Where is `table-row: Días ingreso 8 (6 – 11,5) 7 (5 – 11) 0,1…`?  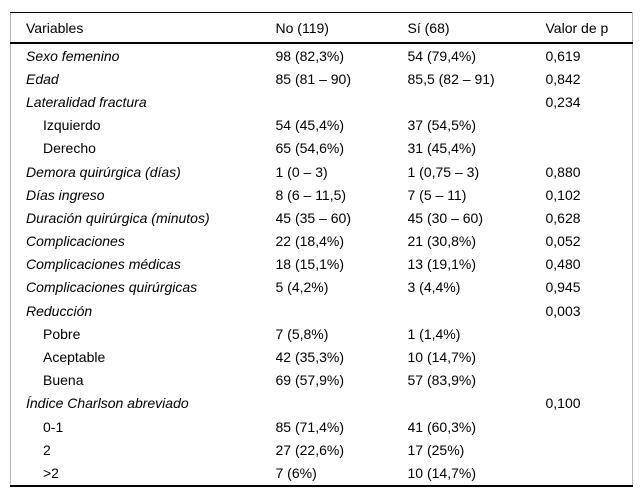 table-row: Días ingreso 8 (6 – 11,5) 7 (5 – 11) 0,1… is located at coordinates (322, 194).